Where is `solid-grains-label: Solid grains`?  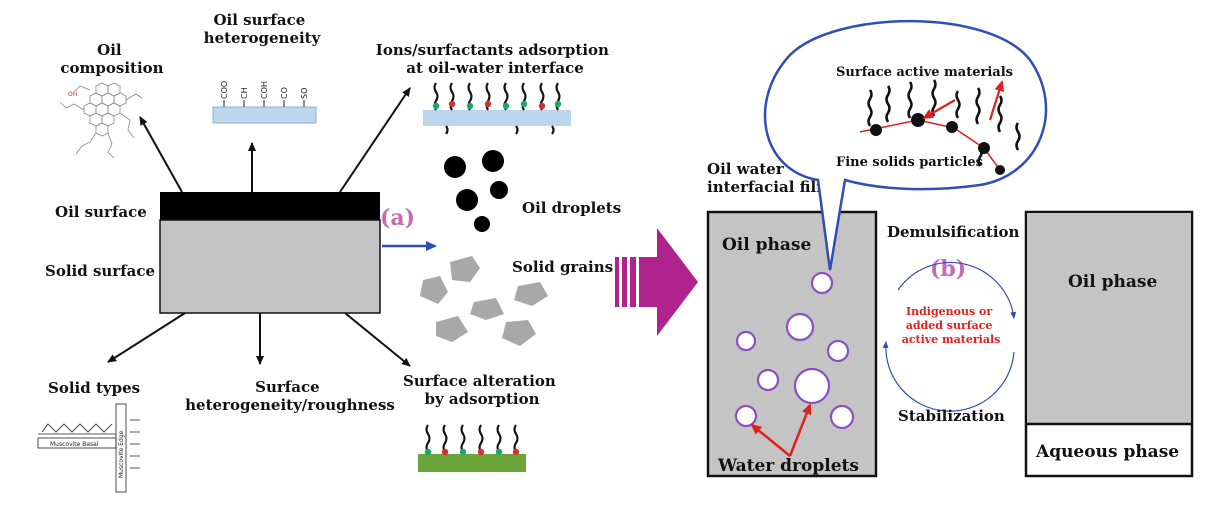 solid-grains-label: Solid grains is located at coordinates (562, 267).